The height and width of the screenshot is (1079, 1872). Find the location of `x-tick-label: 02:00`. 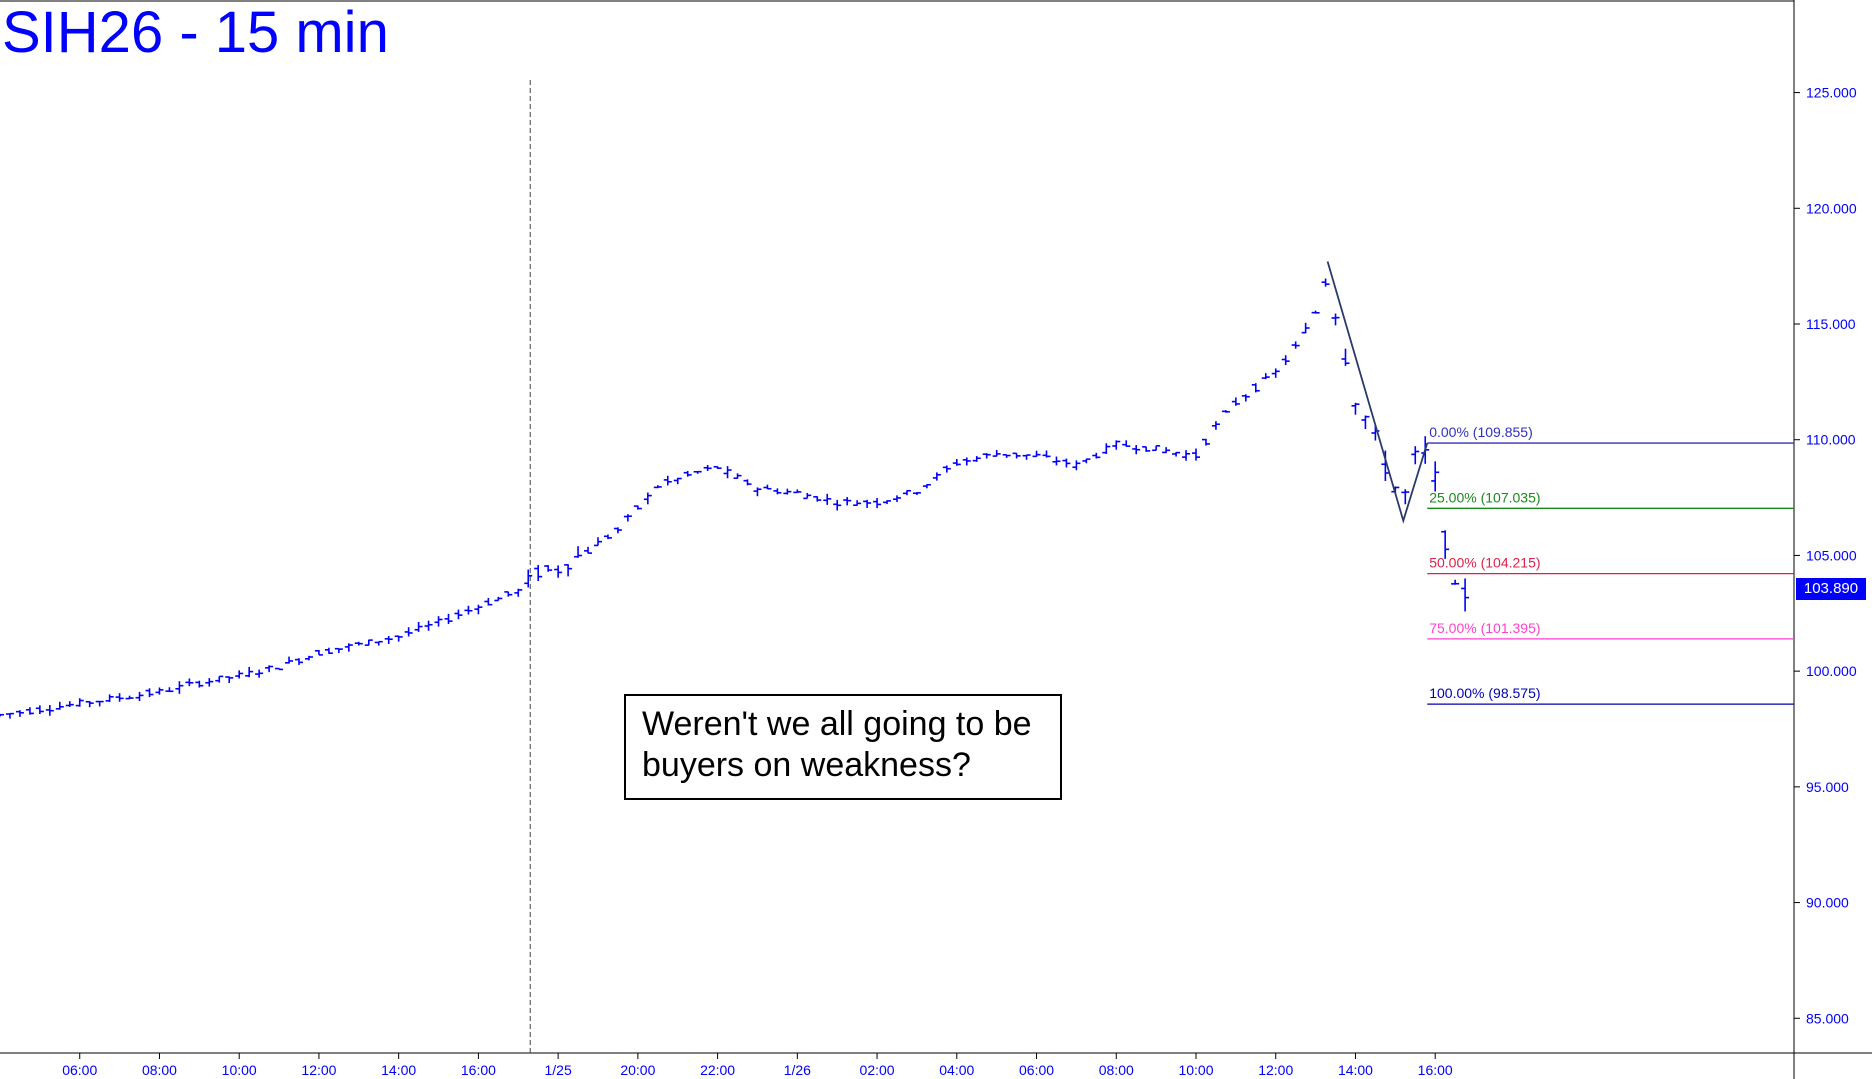

x-tick-label: 02:00 is located at coordinates (877, 1070).